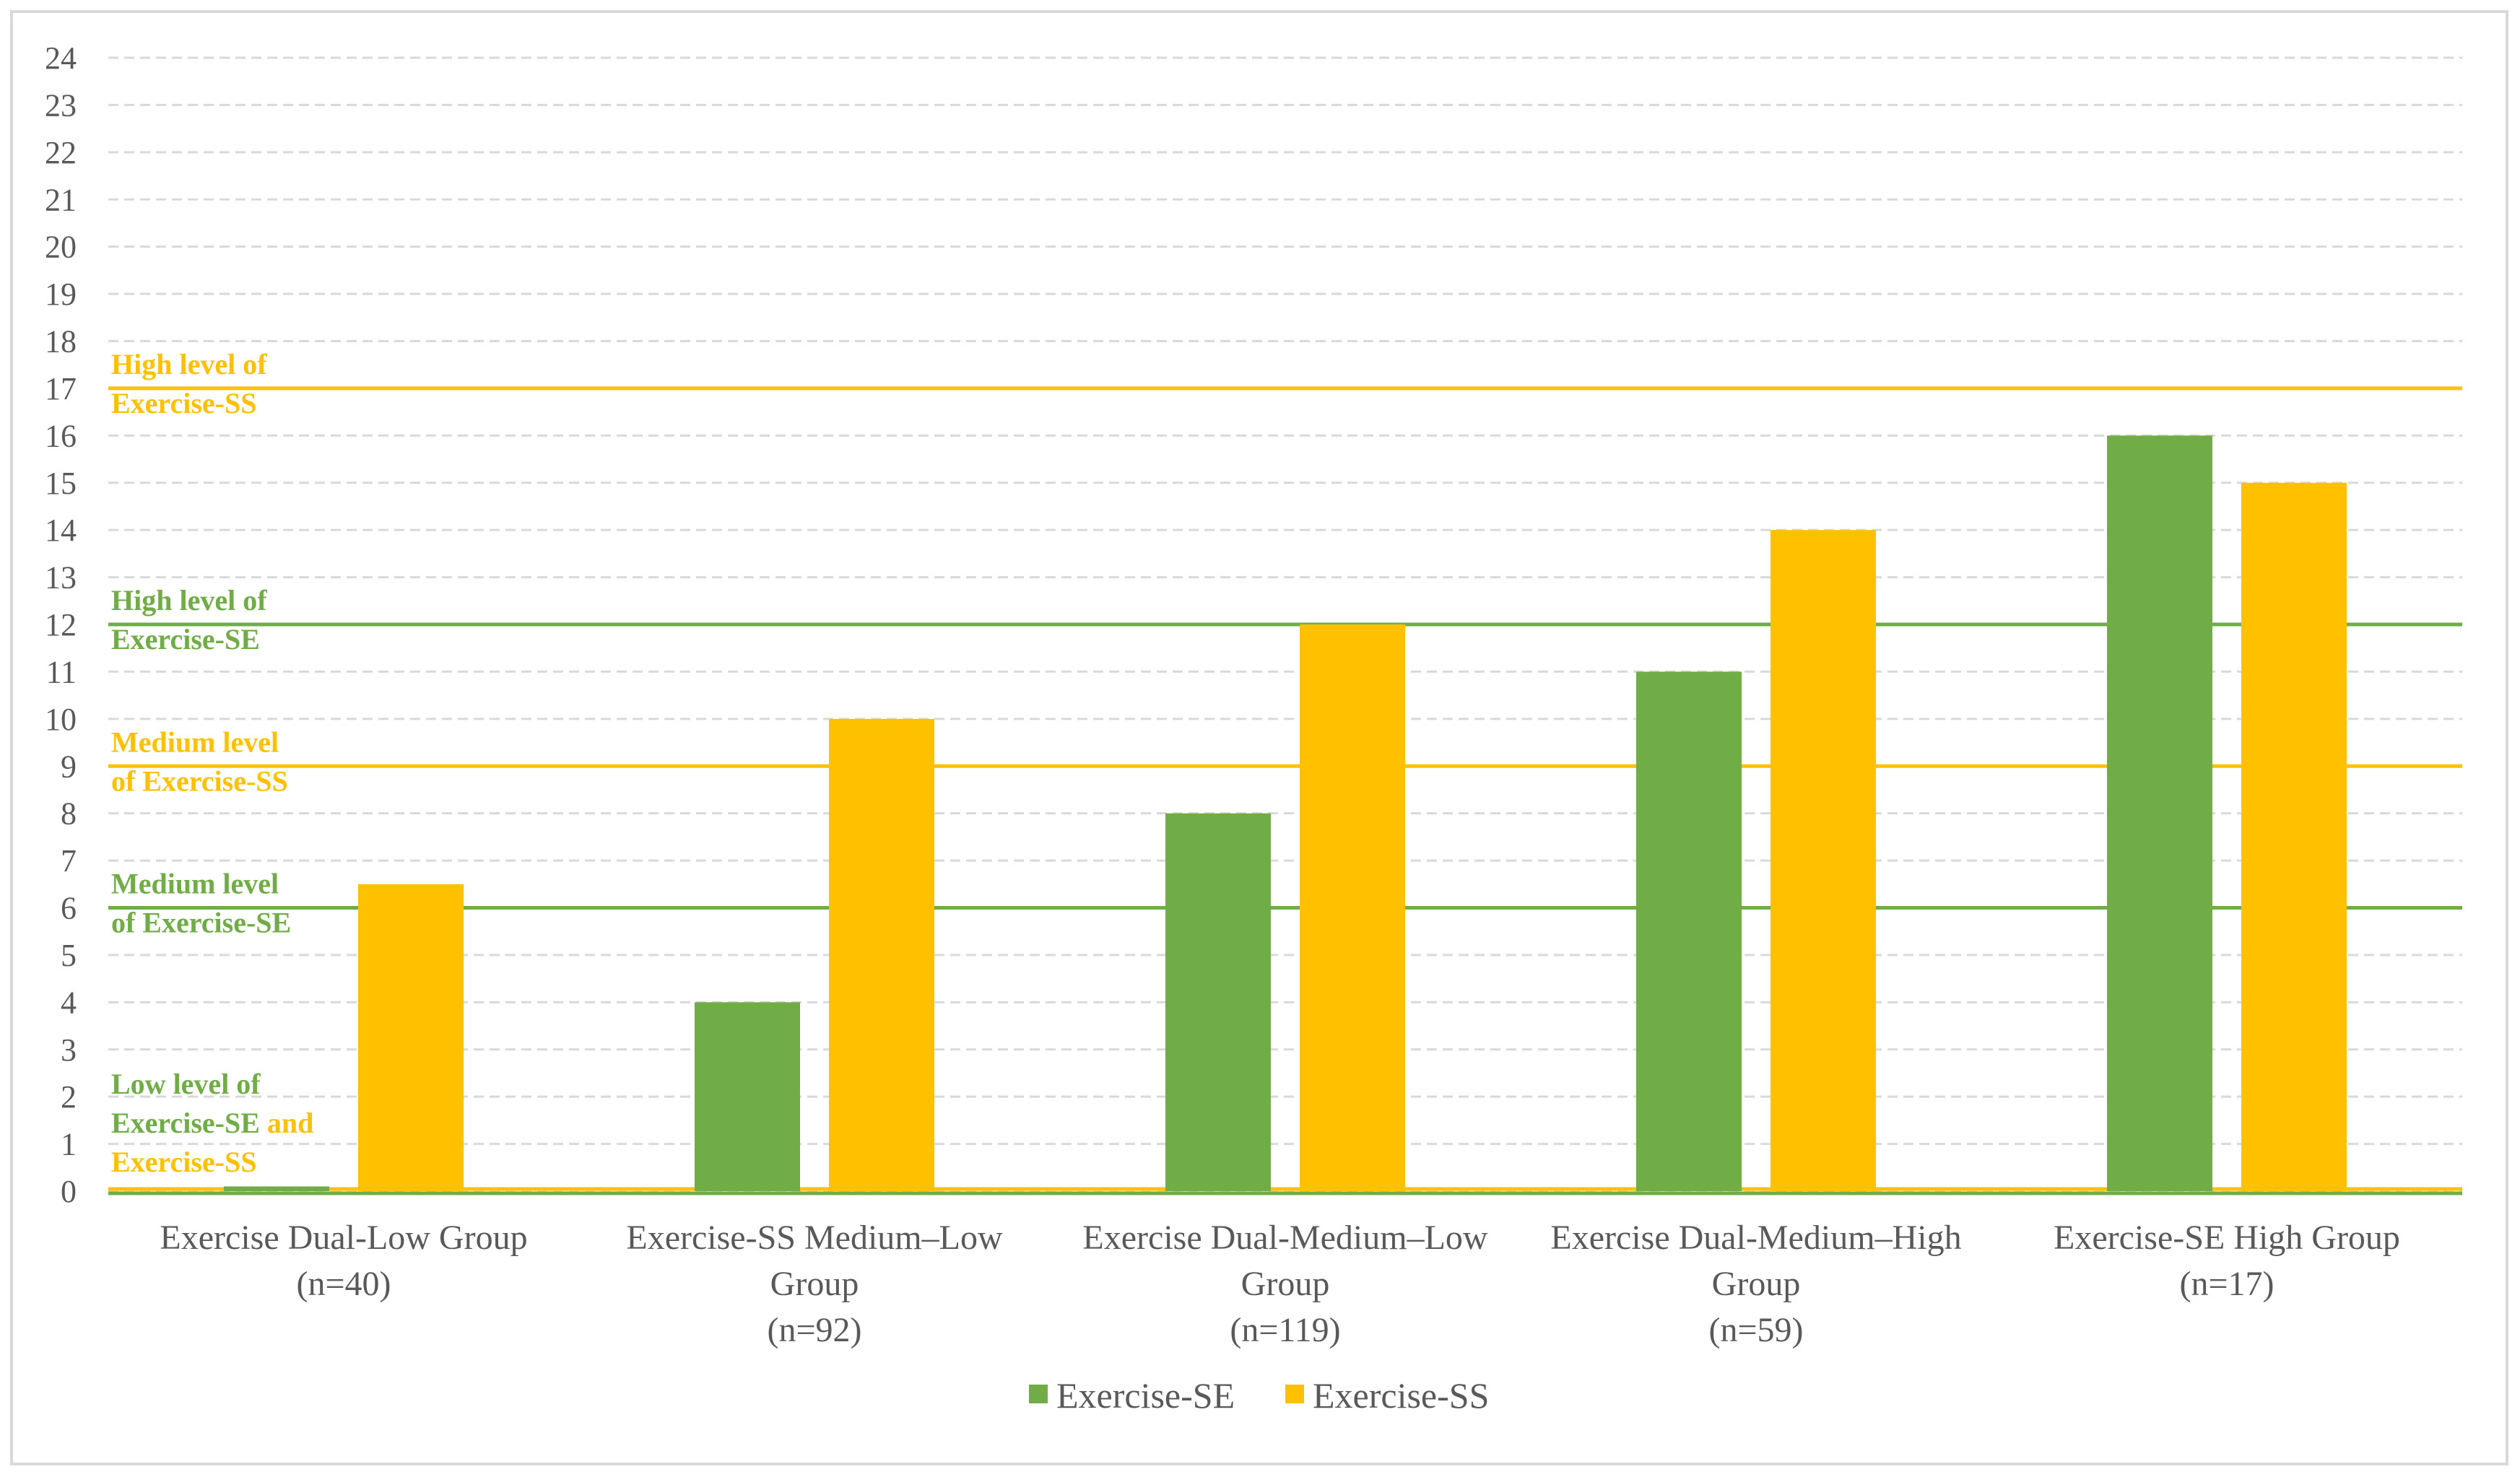  What do you see at coordinates (61, 342) in the screenshot?
I see `y-tick-label: 18` at bounding box center [61, 342].